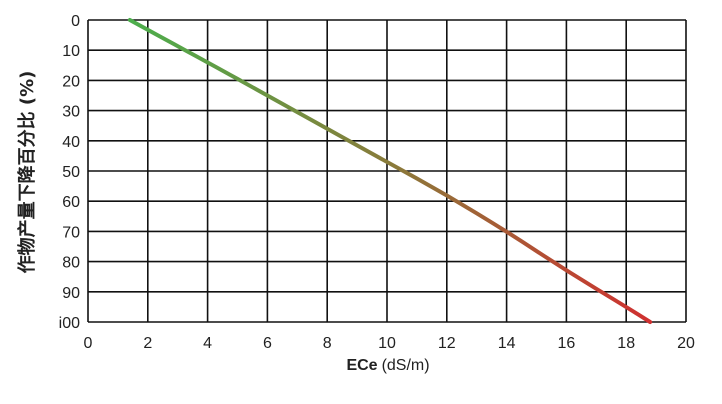 This screenshot has width=722, height=404. What do you see at coordinates (361, 365) in the screenshot?
I see `x-axis-label-bold: ECe` at bounding box center [361, 365].